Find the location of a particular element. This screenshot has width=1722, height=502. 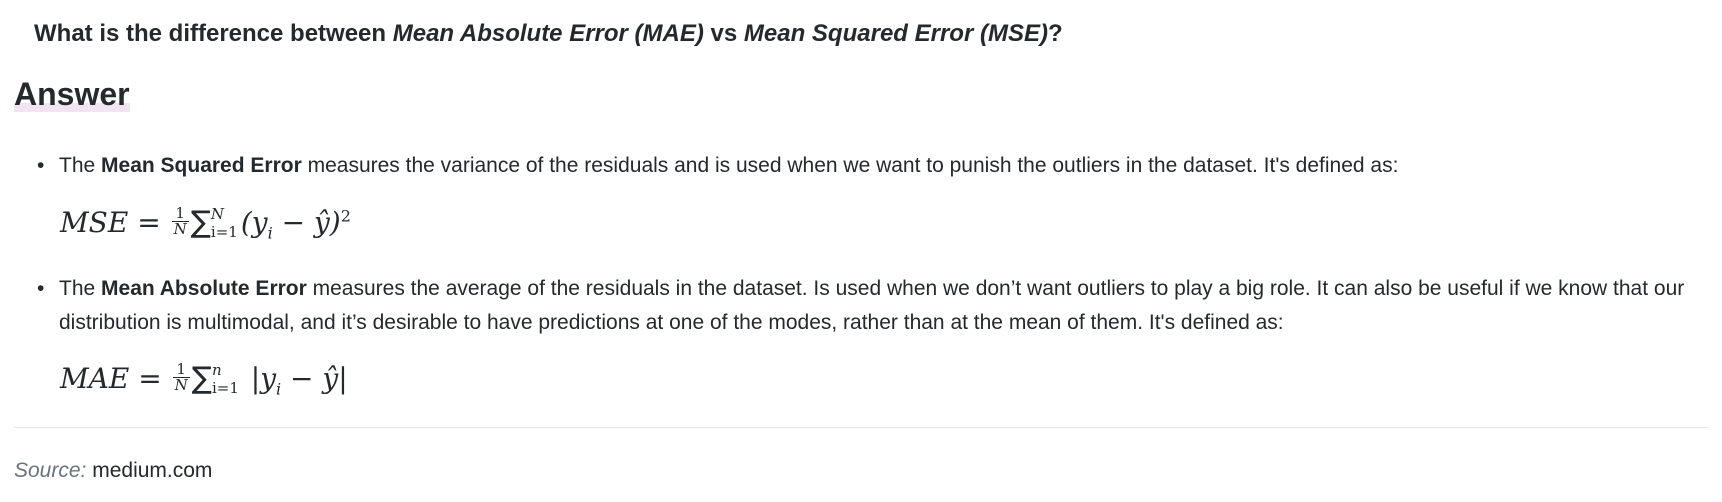

source-link: medium.com is located at coordinates (152, 470).